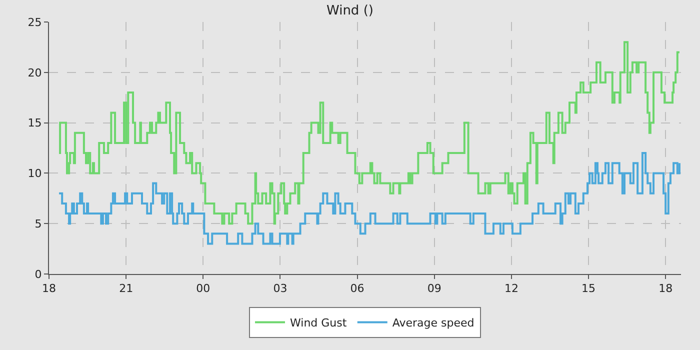 The height and width of the screenshot is (350, 700). Describe the element at coordinates (433, 323) in the screenshot. I see `legend-label: Average speed` at that location.